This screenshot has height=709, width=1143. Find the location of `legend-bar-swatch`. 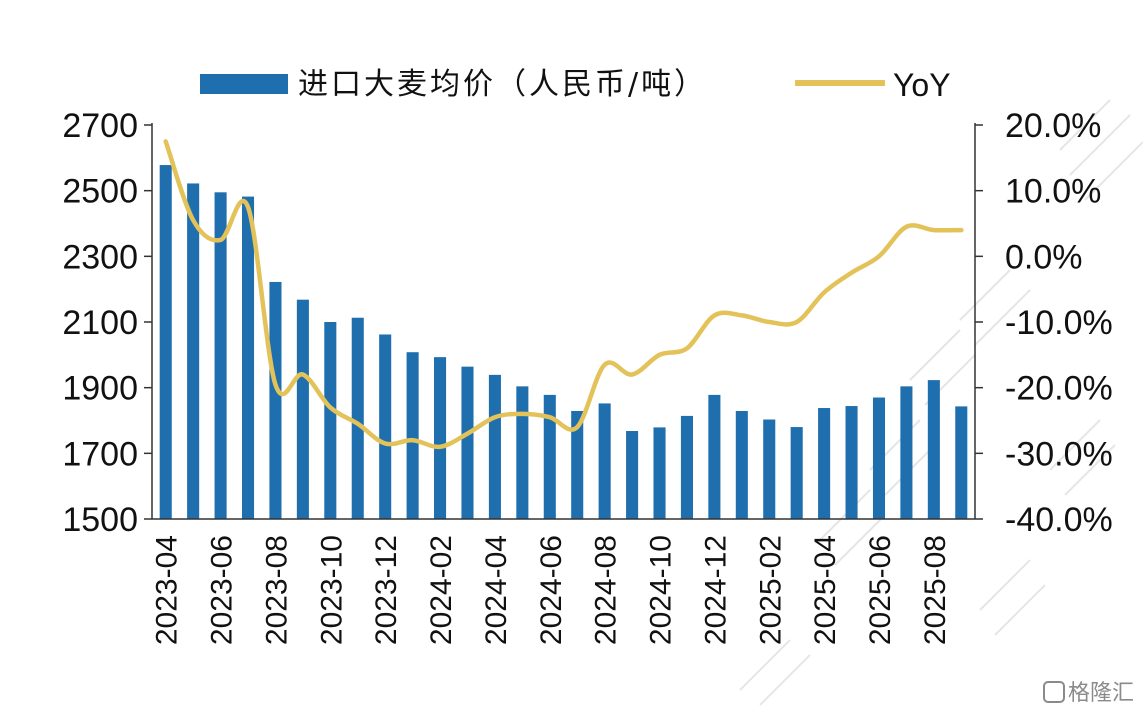

legend-bar-swatch is located at coordinates (244, 84).